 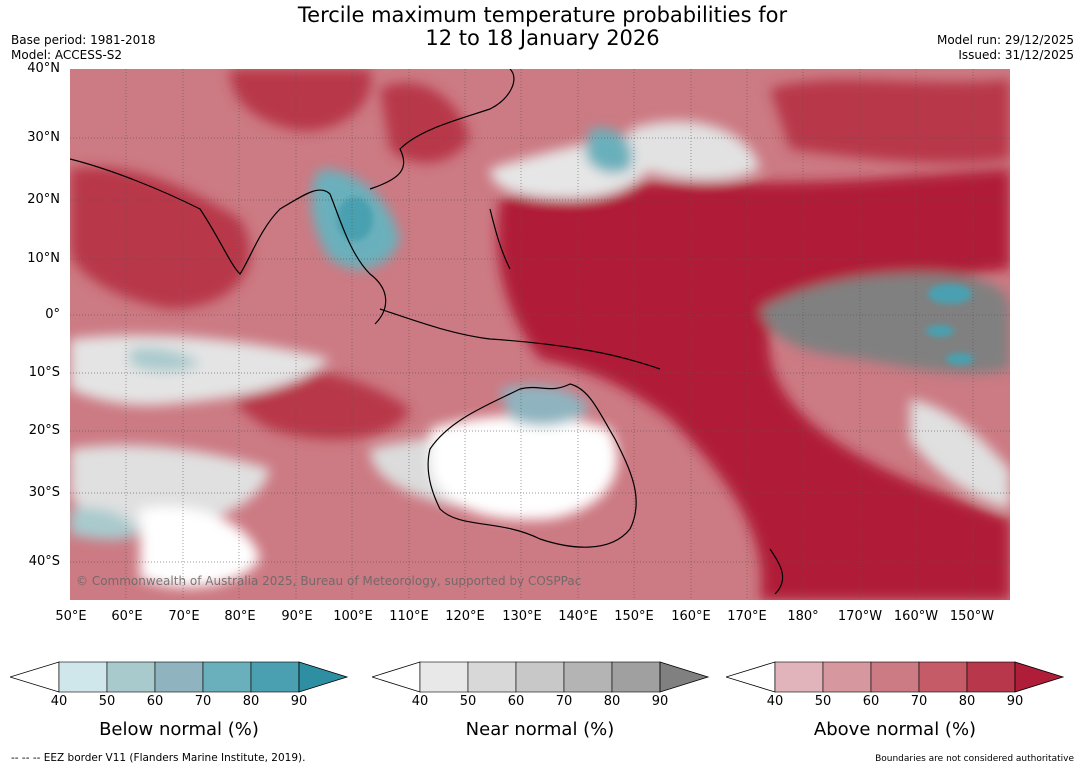 I want to click on colorbar-near-label: Near normal (%), so click(x=540, y=729).